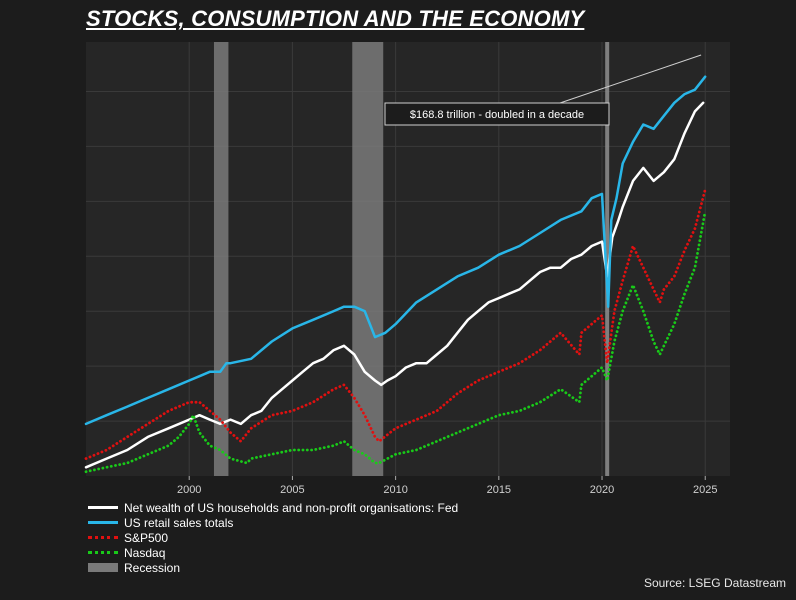  What do you see at coordinates (705, 490) in the screenshot?
I see `x-tick-label: 2025` at bounding box center [705, 490].